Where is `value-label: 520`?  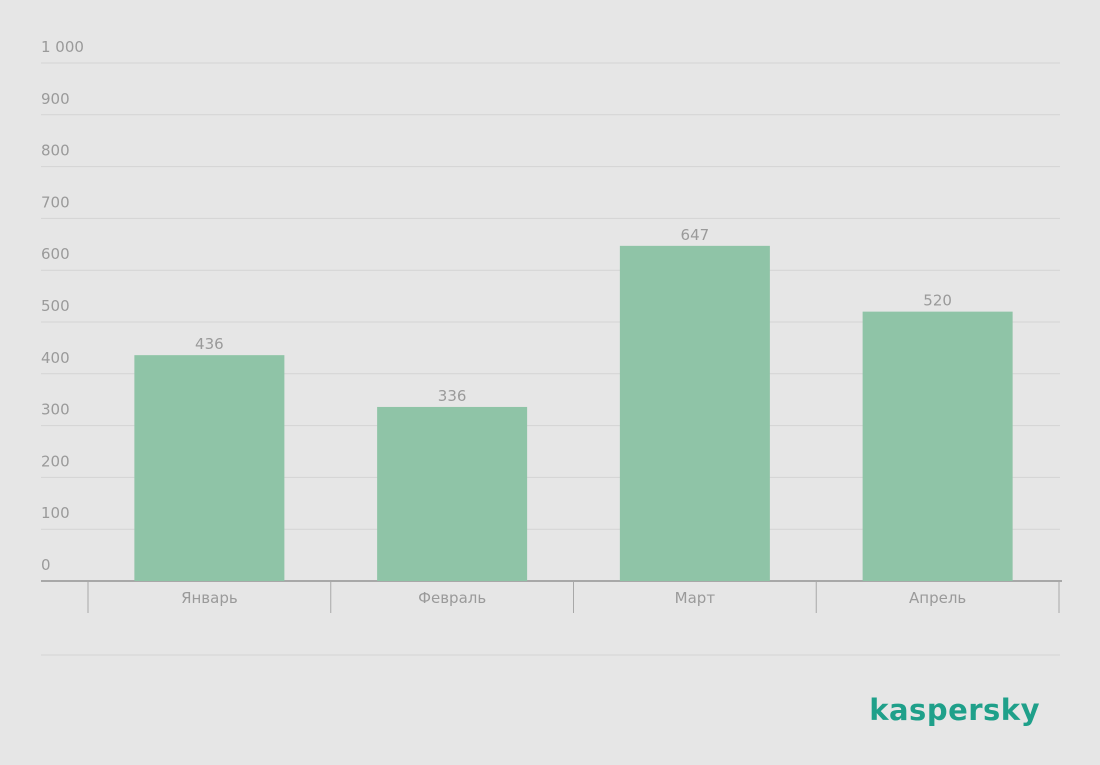 value-label: 520 is located at coordinates (937, 301).